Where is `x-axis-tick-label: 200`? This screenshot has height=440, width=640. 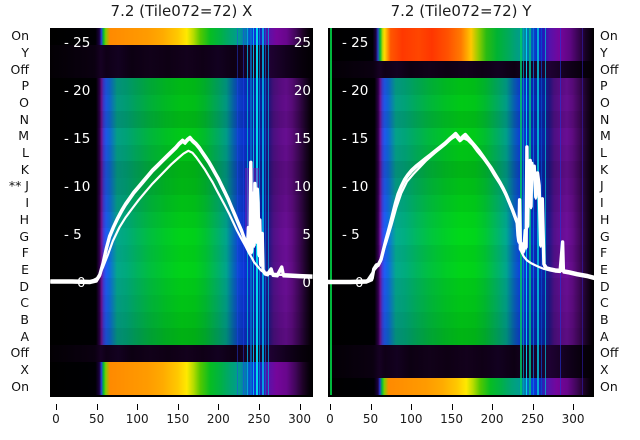
x-axis-tick-label: 200 is located at coordinates (218, 419).